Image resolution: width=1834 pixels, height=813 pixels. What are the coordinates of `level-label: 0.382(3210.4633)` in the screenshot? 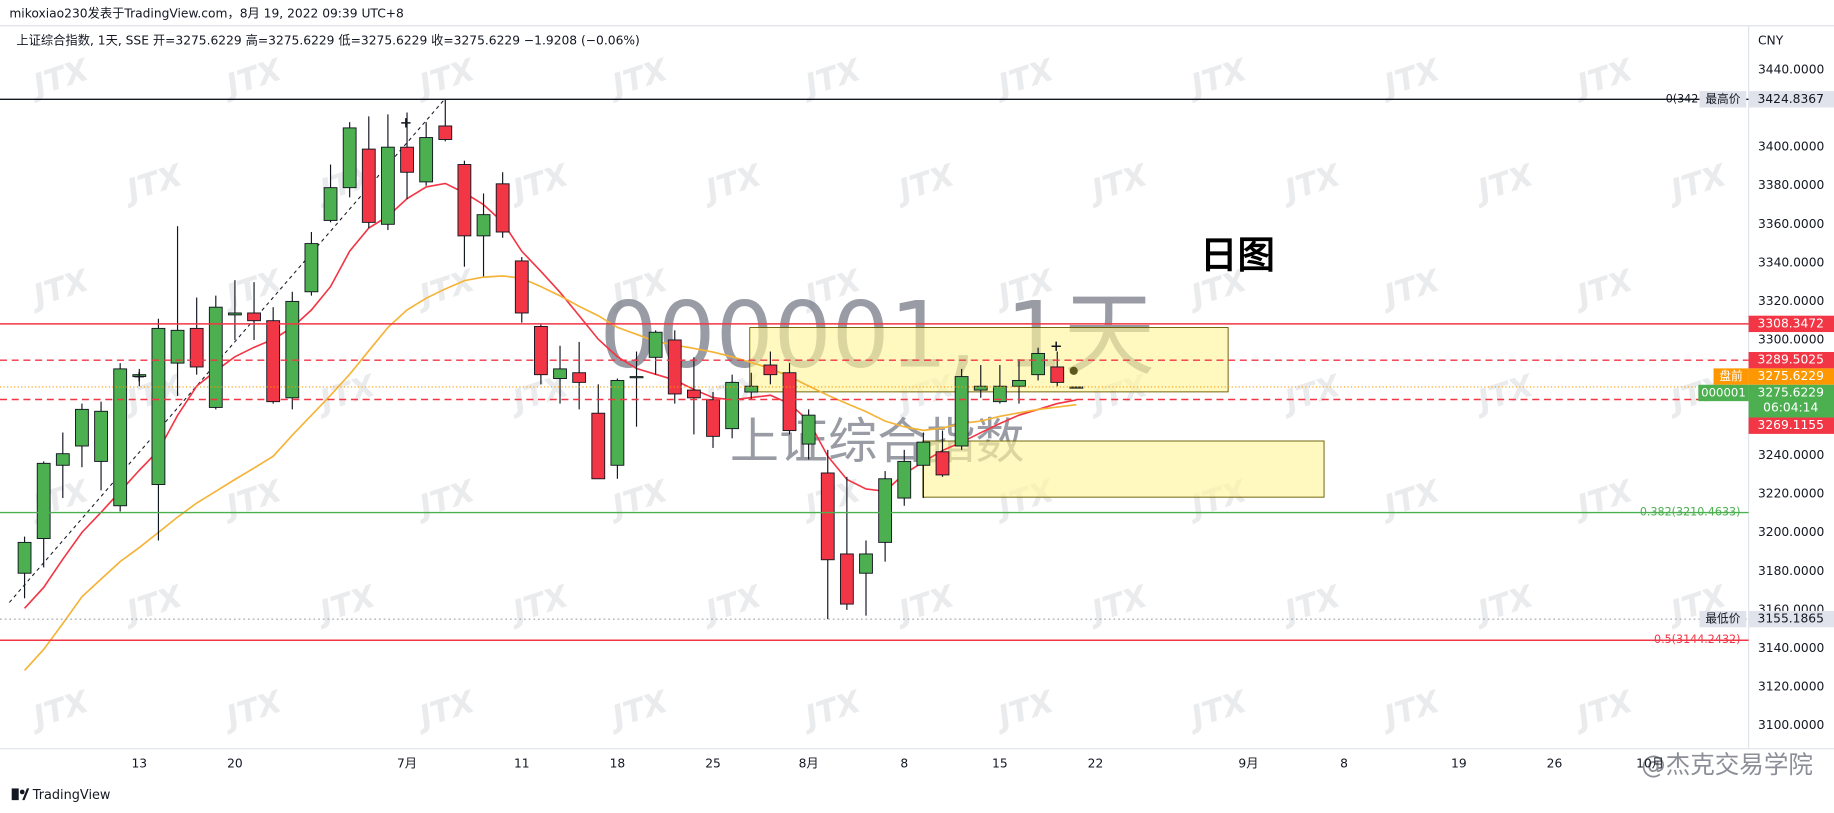 It's located at (1690, 512).